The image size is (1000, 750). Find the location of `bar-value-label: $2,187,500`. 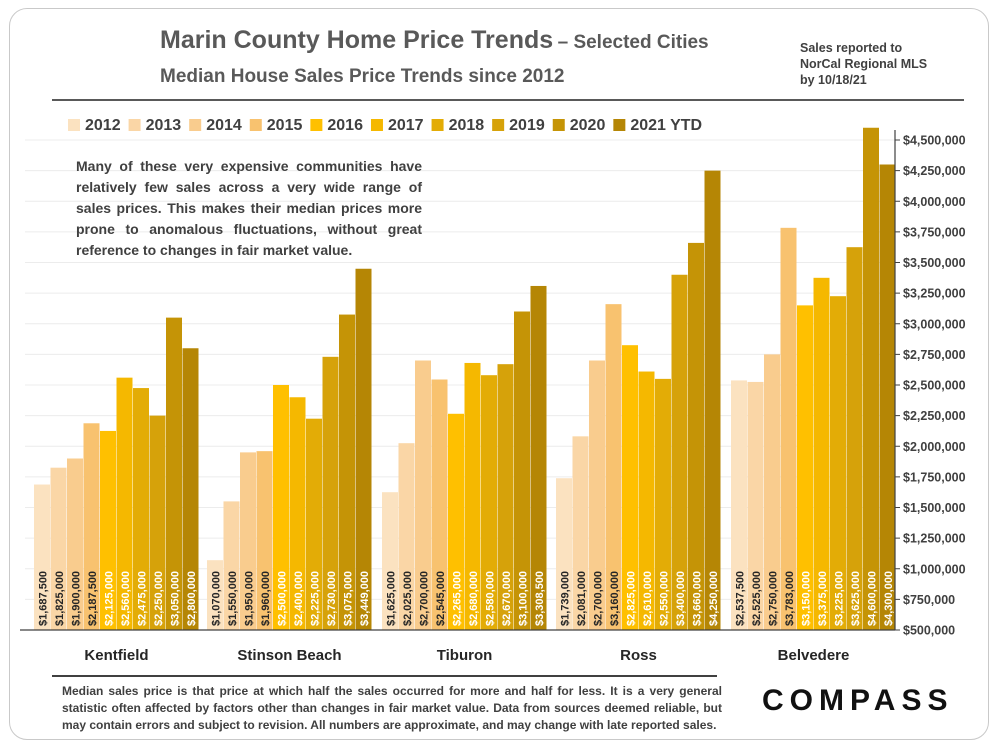

bar-value-label: $2,187,500 is located at coordinates (93, 598).